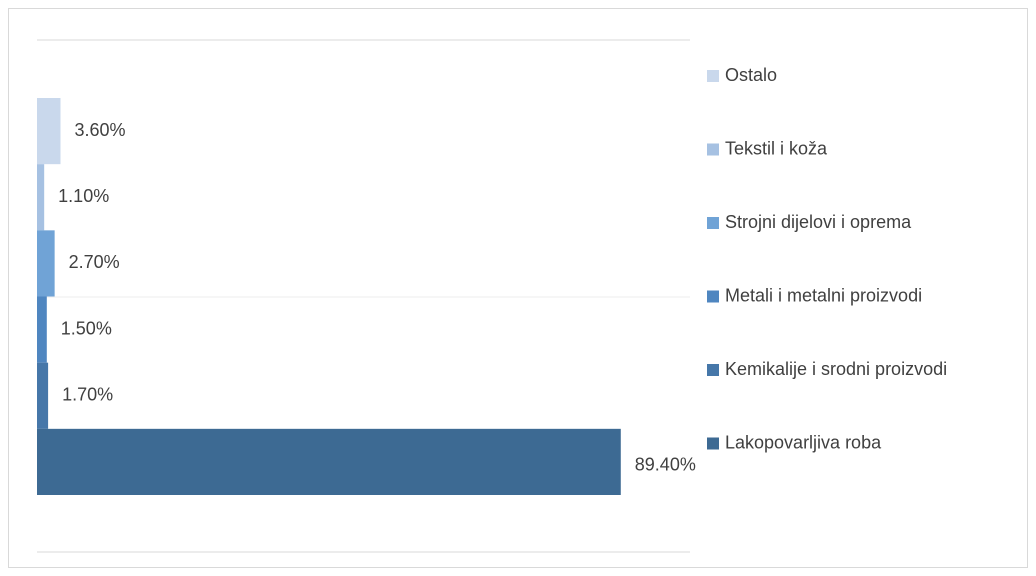 Image resolution: width=1036 pixels, height=576 pixels. I want to click on data-label: 1.10%, so click(83, 196).